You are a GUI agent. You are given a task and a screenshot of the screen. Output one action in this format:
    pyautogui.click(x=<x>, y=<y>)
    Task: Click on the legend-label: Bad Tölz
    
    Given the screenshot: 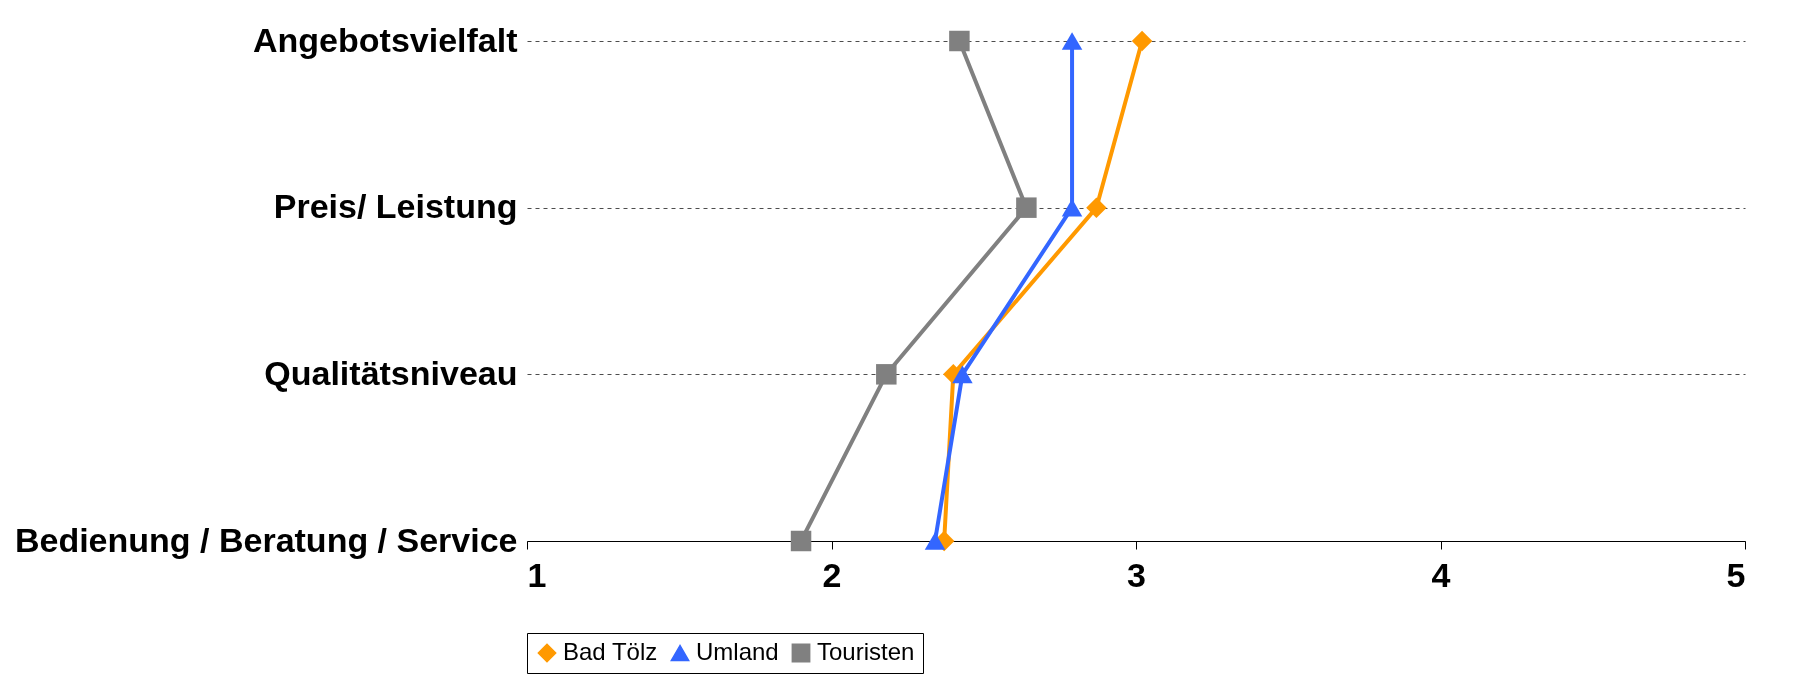 What is the action you would take?
    pyautogui.click(x=610, y=651)
    